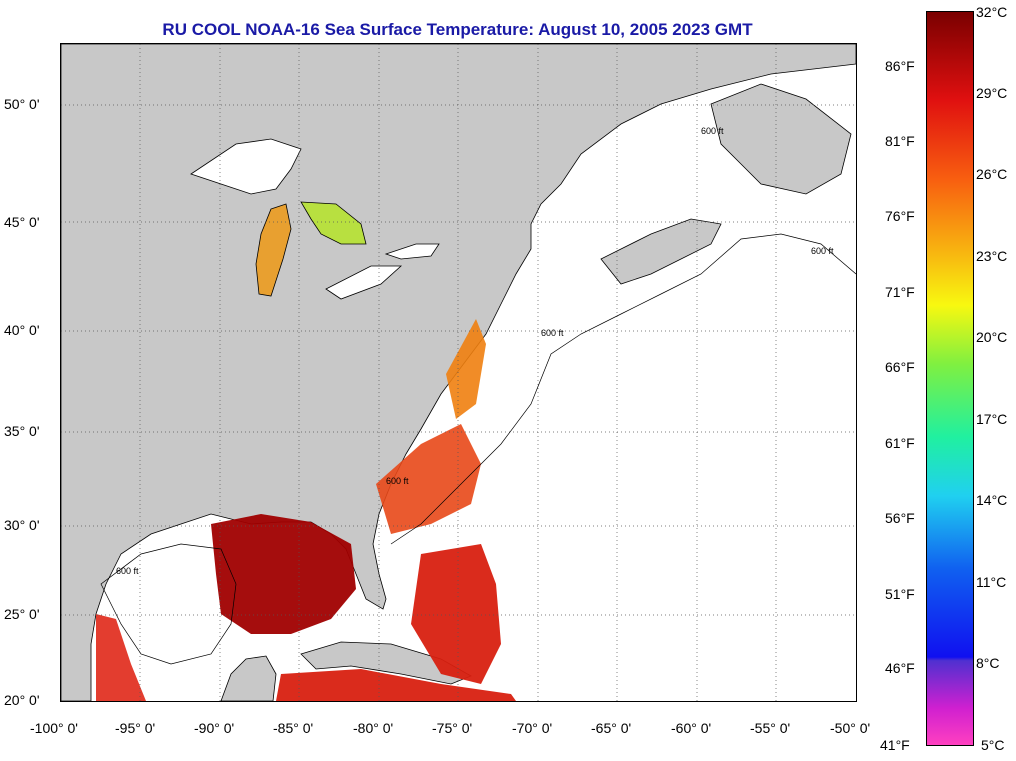 This screenshot has height=761, width=1016. What do you see at coordinates (781, 139) in the screenshot?
I see `maritime-land` at bounding box center [781, 139].